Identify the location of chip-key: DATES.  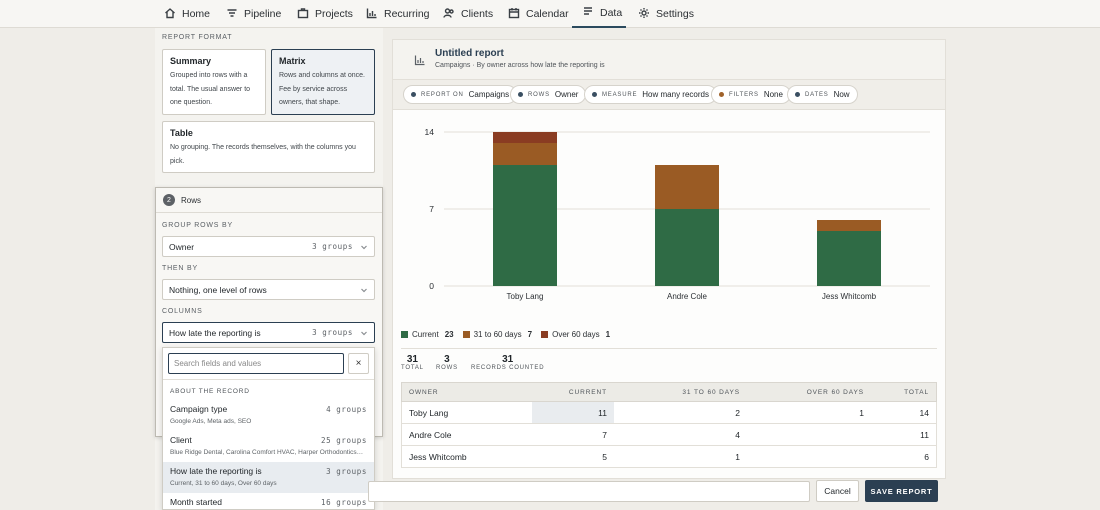
(817, 94).